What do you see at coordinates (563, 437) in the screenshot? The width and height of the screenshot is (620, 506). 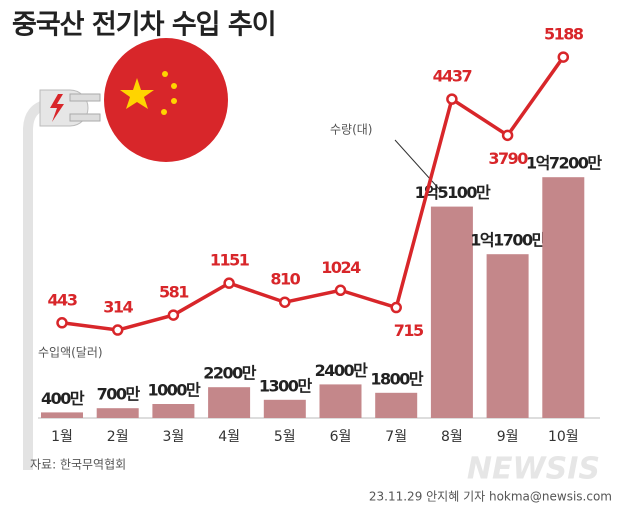 I see `x-tick-label: 10월` at bounding box center [563, 437].